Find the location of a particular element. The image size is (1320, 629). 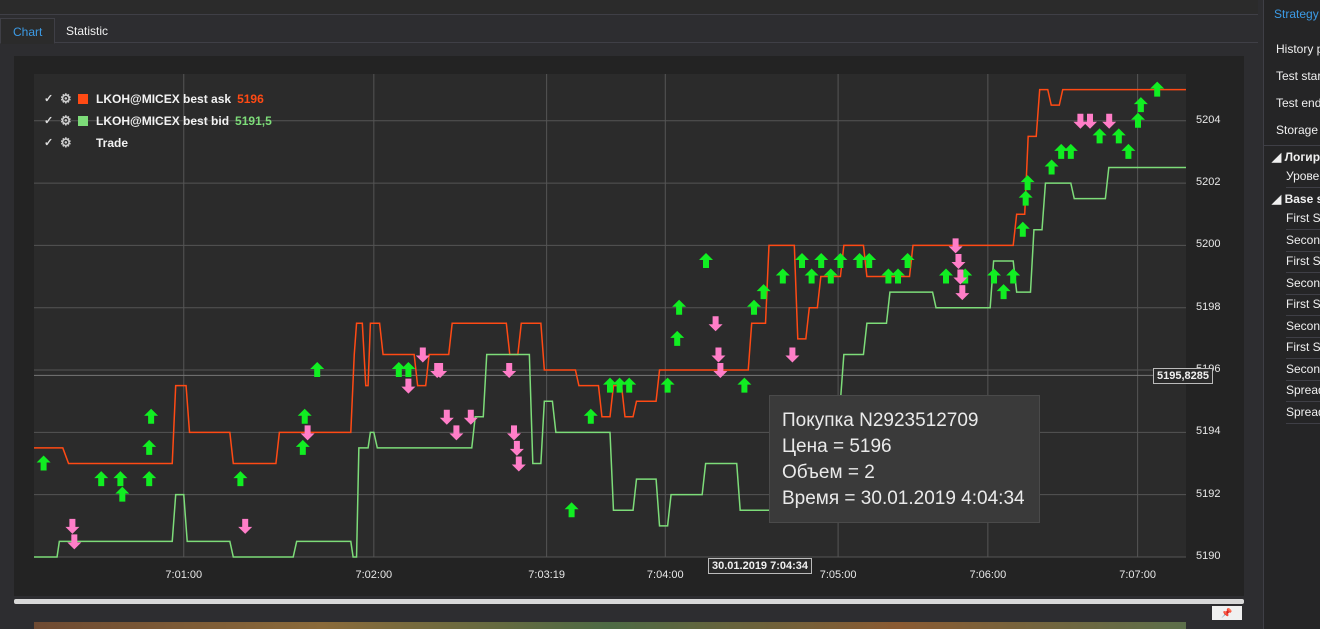

tab-chart: Chart is located at coordinates (28, 31).